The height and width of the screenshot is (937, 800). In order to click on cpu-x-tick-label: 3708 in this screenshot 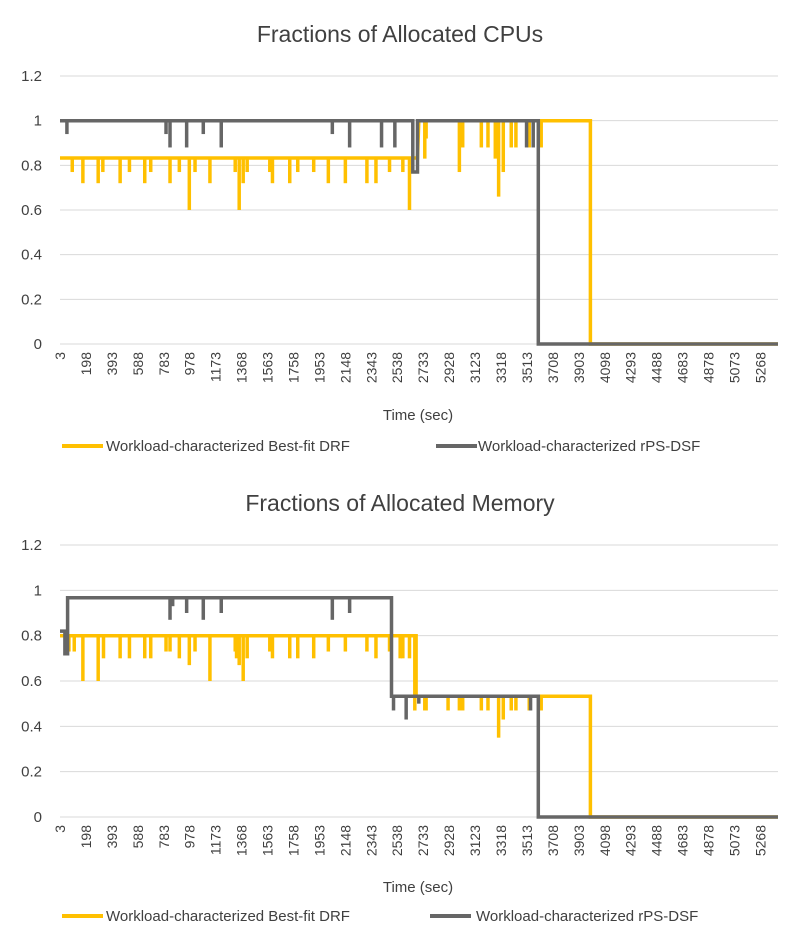, I will do `click(553, 367)`.